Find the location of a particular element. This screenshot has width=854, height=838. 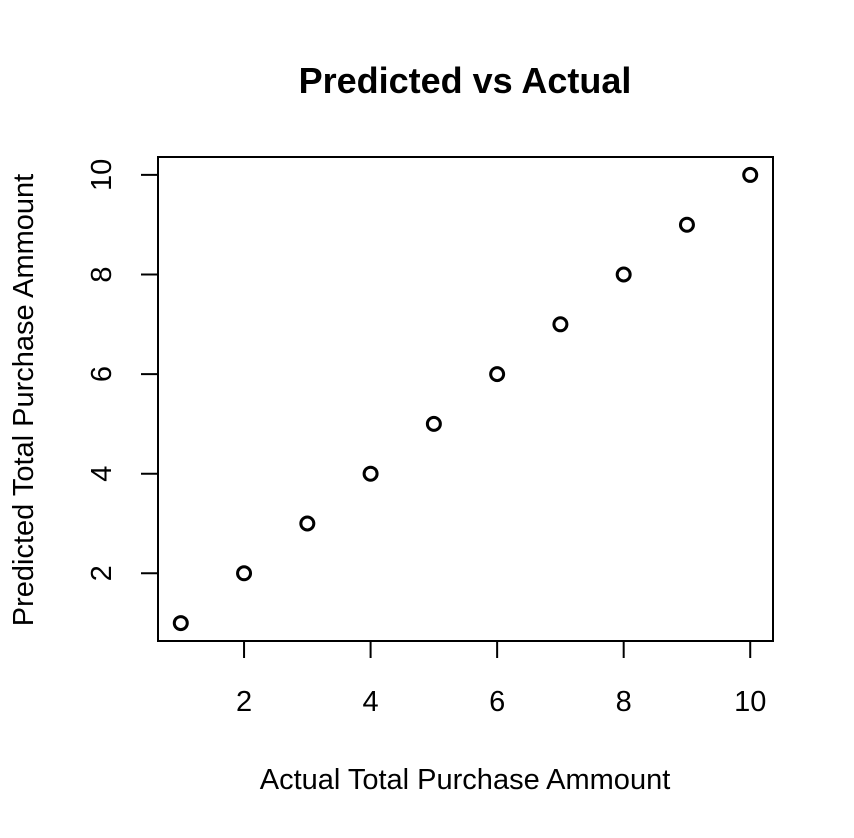

x-tick-label: 10 is located at coordinates (750, 702).